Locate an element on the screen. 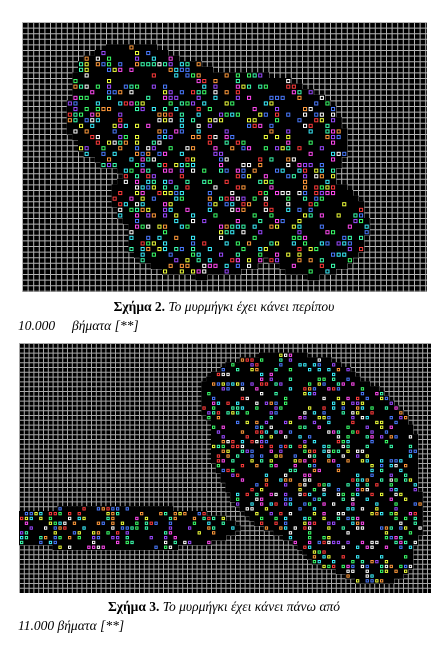  figure-3-caption-steps: βήματα [**] is located at coordinates (91, 625).